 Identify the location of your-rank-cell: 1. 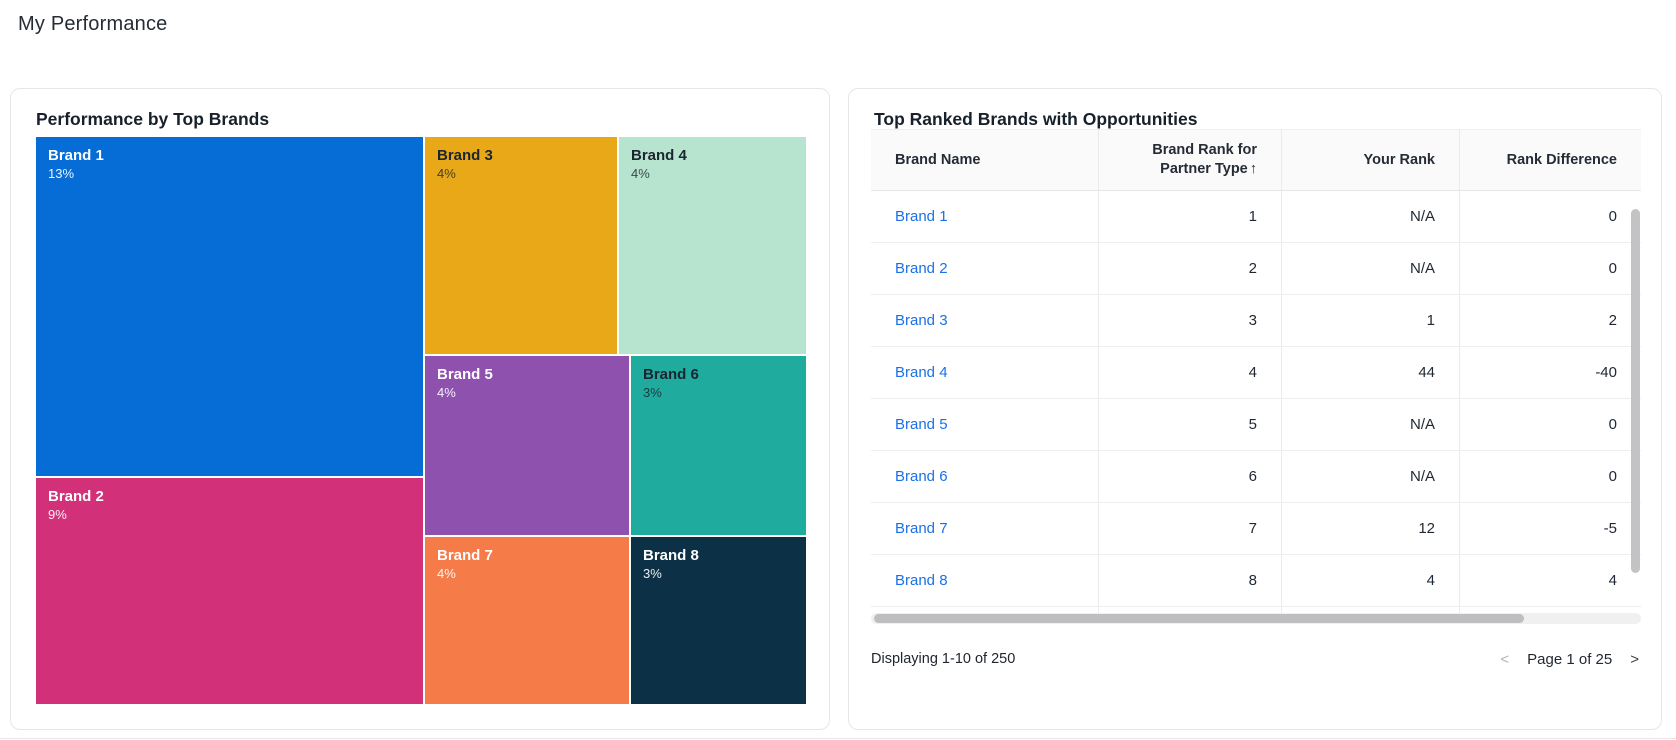
(1370, 320).